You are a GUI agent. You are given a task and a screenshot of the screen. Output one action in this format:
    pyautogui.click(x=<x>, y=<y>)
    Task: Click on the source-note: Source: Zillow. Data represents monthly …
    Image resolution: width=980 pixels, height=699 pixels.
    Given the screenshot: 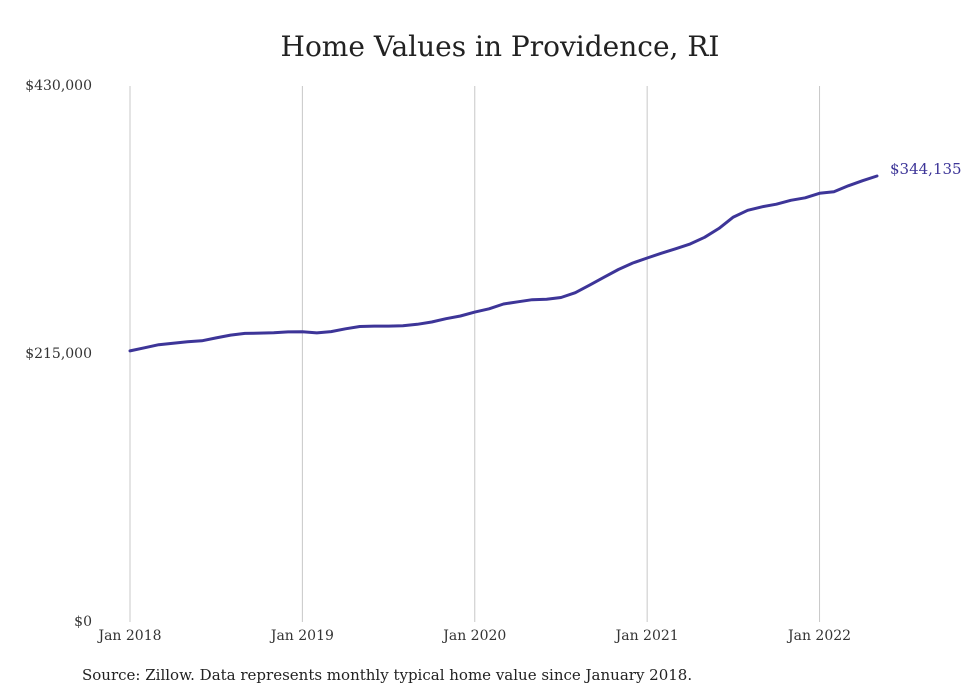 What is the action you would take?
    pyautogui.click(x=387, y=675)
    